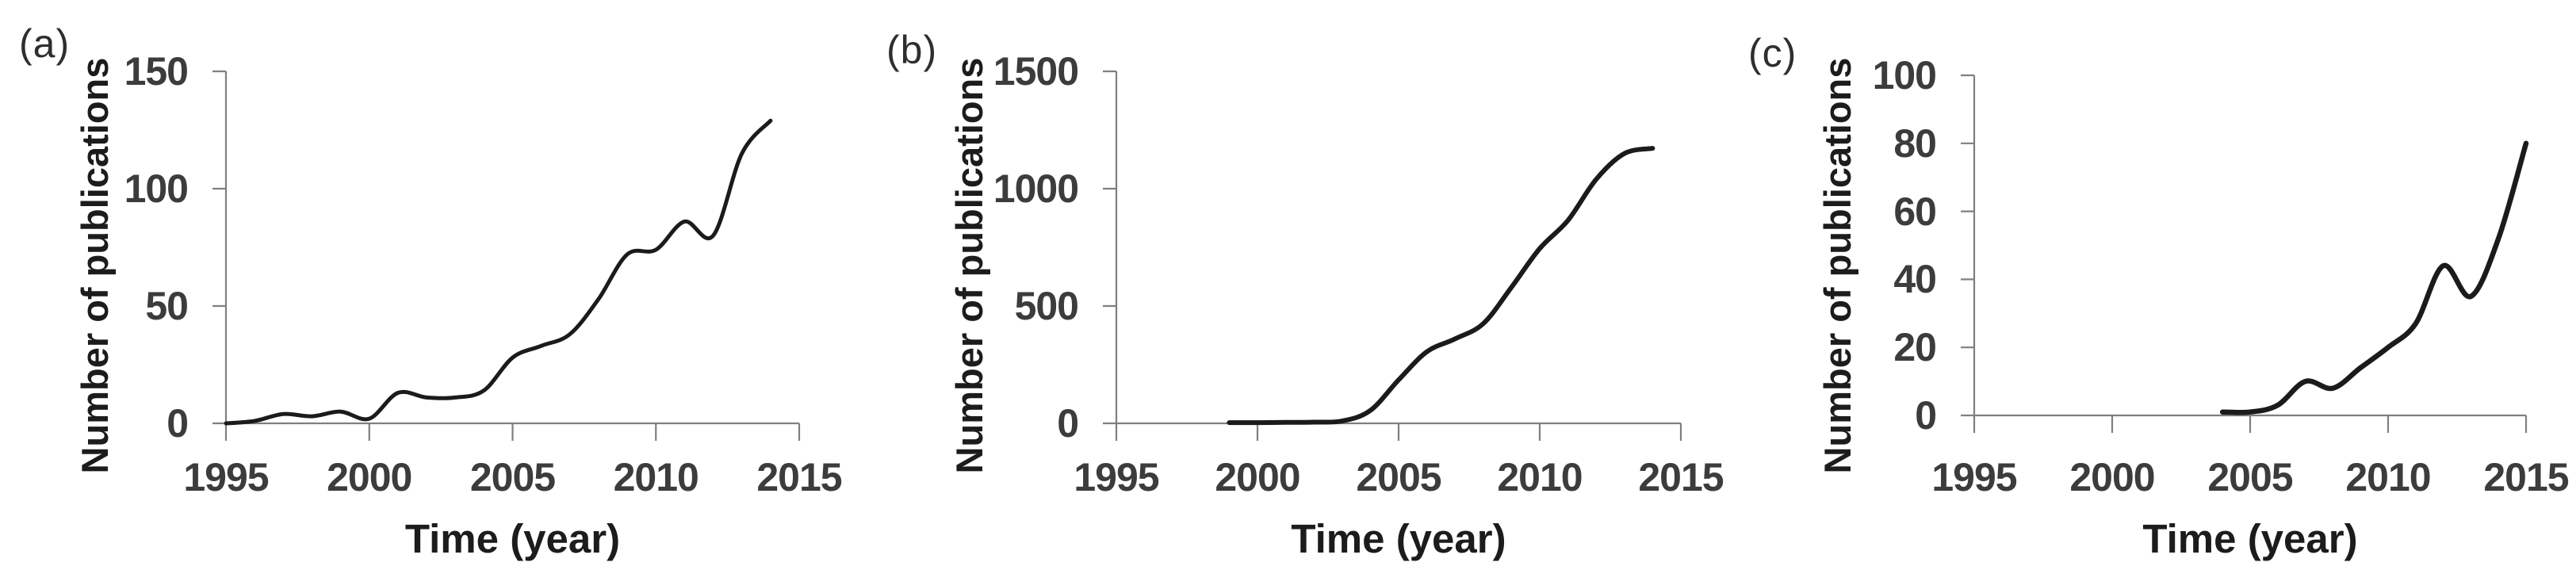 The height and width of the screenshot is (570, 2576). I want to click on y-tick-label: 1500, so click(1036, 71).